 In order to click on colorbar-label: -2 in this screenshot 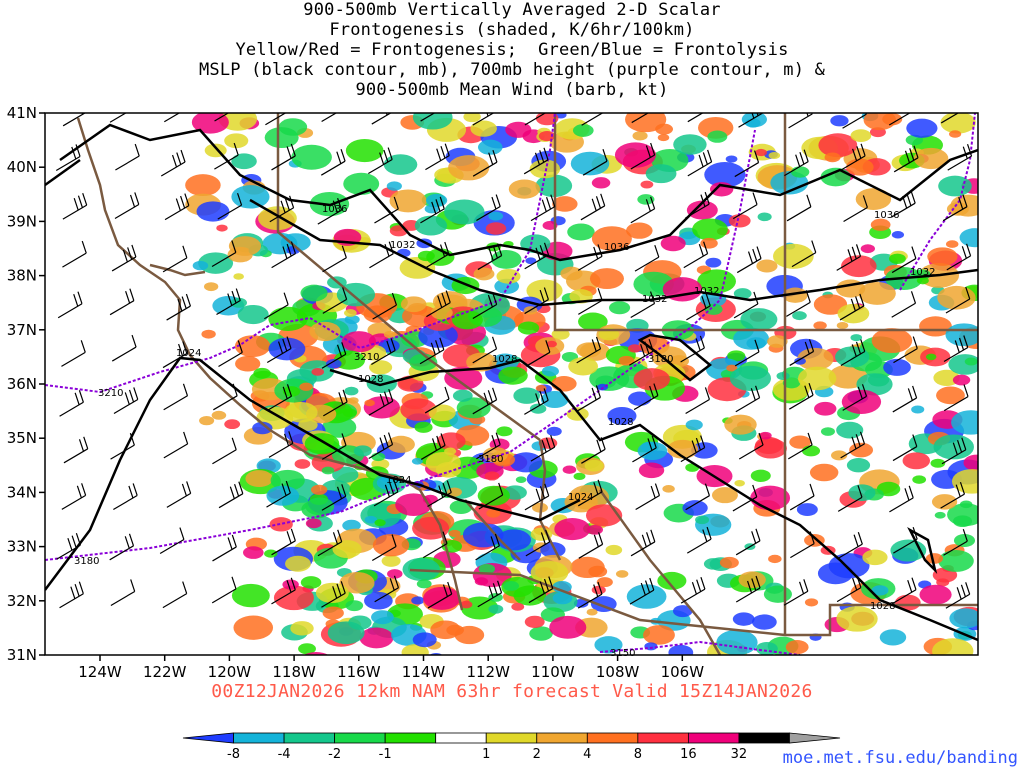, I will do `click(334, 754)`.